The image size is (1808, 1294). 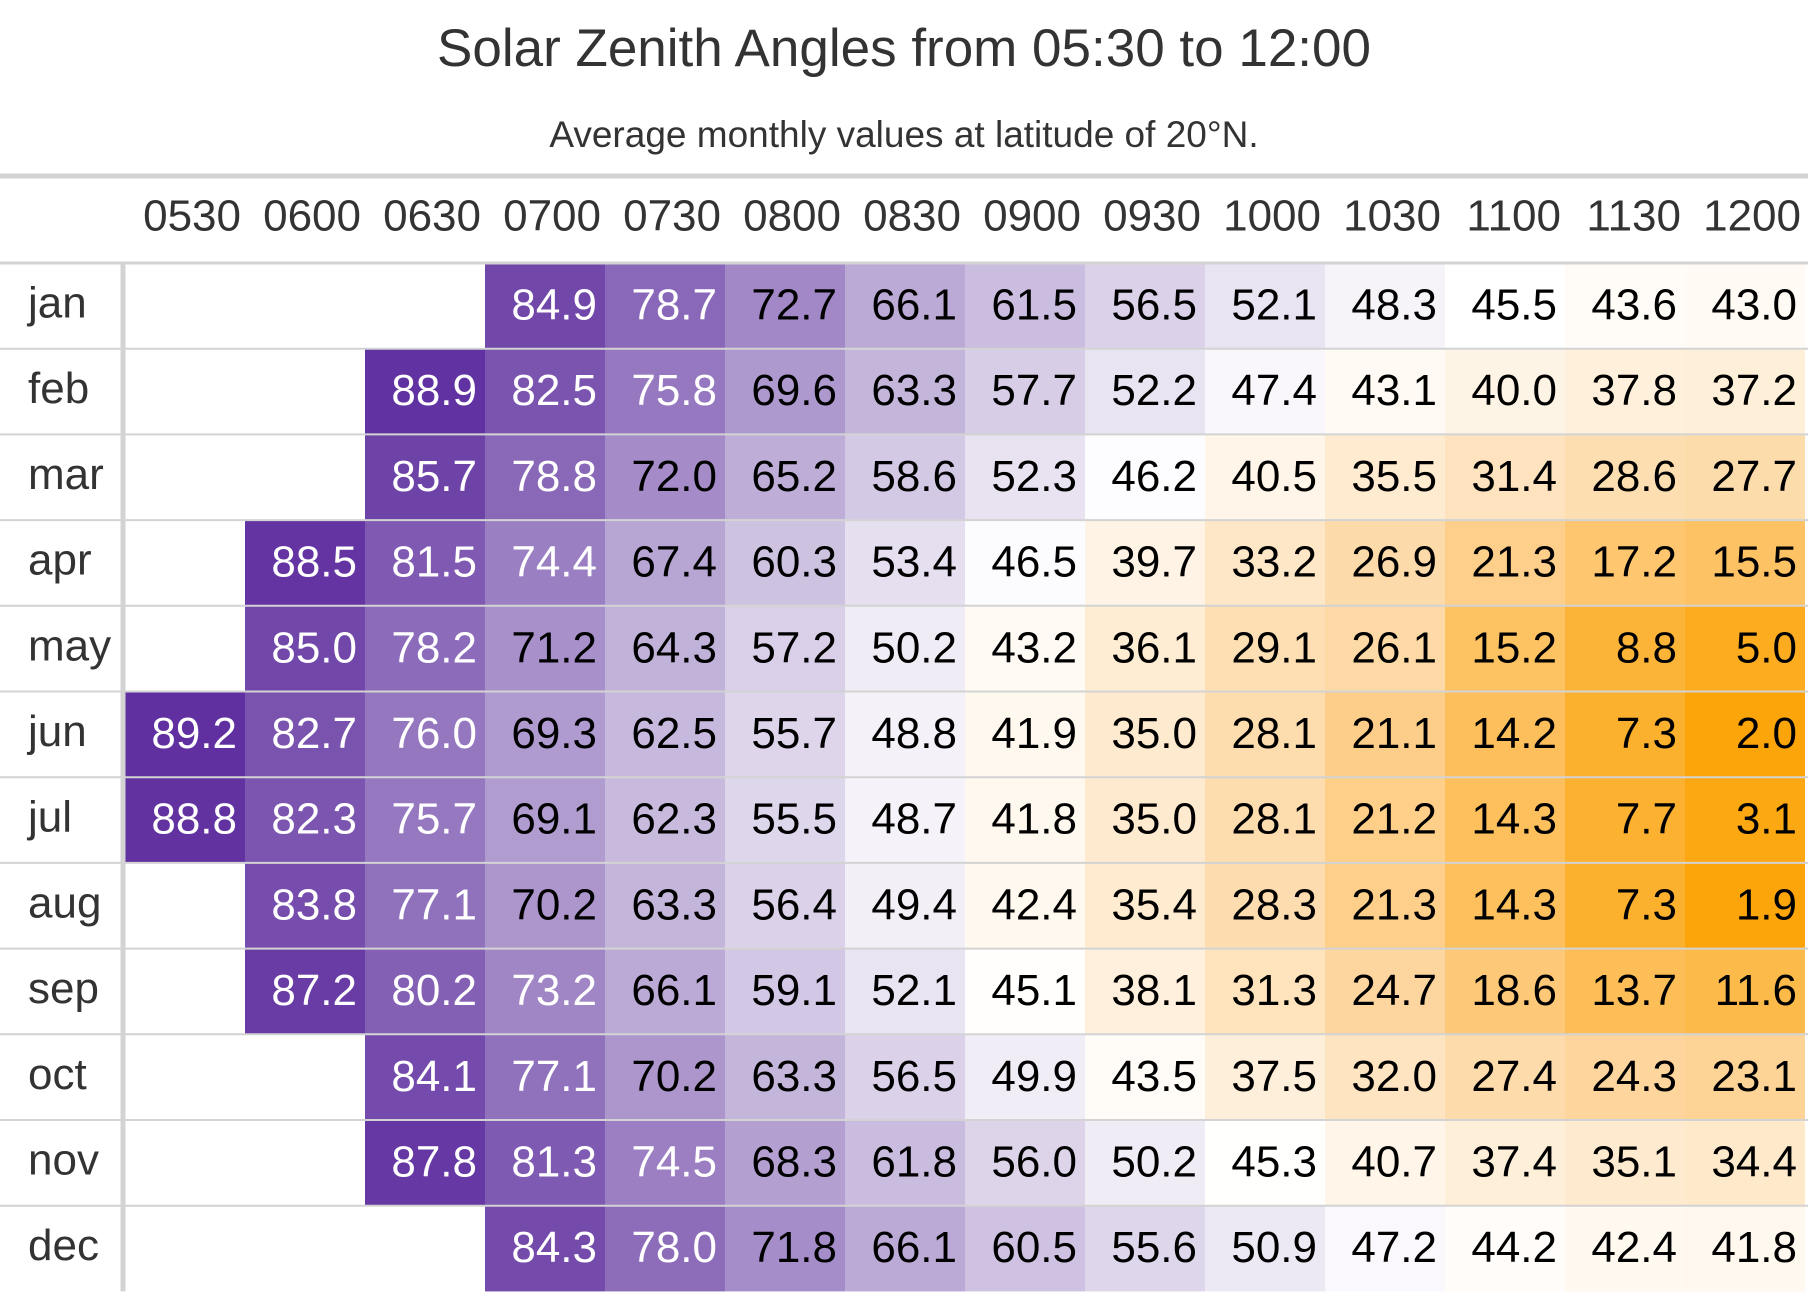 What do you see at coordinates (914, 1247) in the screenshot?
I see `cell-value: 66.1` at bounding box center [914, 1247].